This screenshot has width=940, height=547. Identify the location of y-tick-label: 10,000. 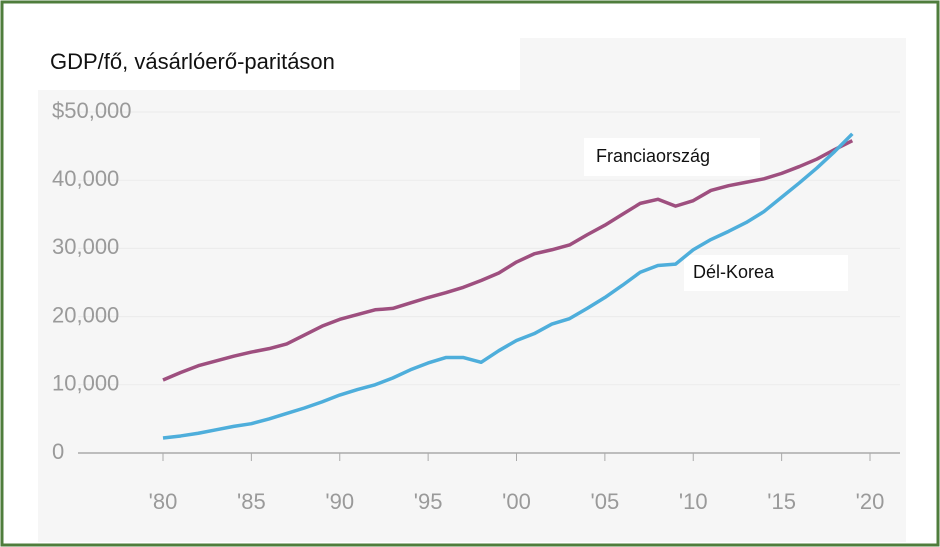
(85, 383).